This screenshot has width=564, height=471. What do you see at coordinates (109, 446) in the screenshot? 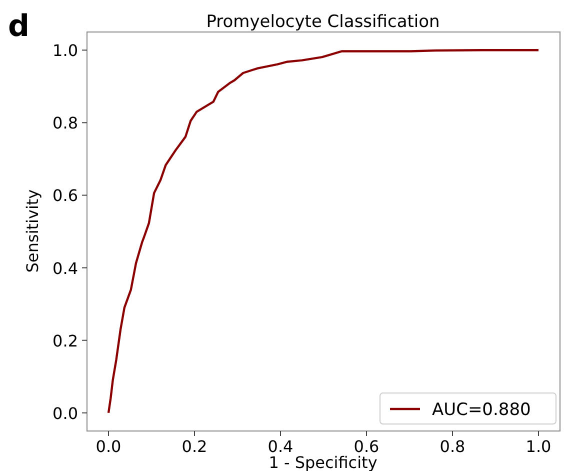
I see `x-tick-label: 0.0` at bounding box center [109, 446].